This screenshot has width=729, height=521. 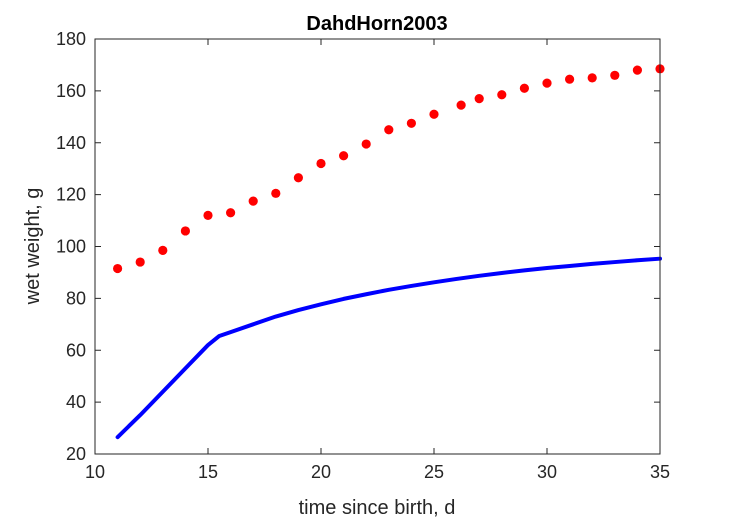 I want to click on y-tick-label: 180, so click(x=71, y=39).